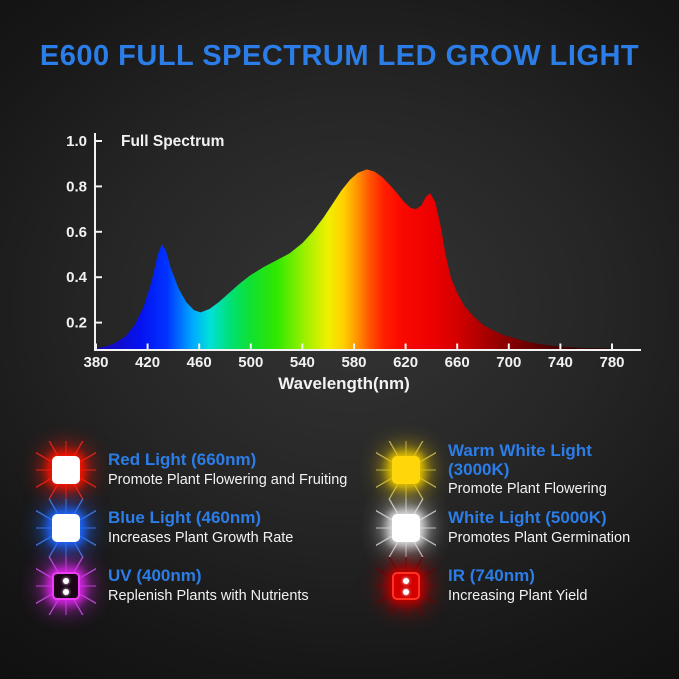  What do you see at coordinates (339, 56) in the screenshot?
I see `page-title: E600 FULL SPECTRUM LED GROW LIGHT` at bounding box center [339, 56].